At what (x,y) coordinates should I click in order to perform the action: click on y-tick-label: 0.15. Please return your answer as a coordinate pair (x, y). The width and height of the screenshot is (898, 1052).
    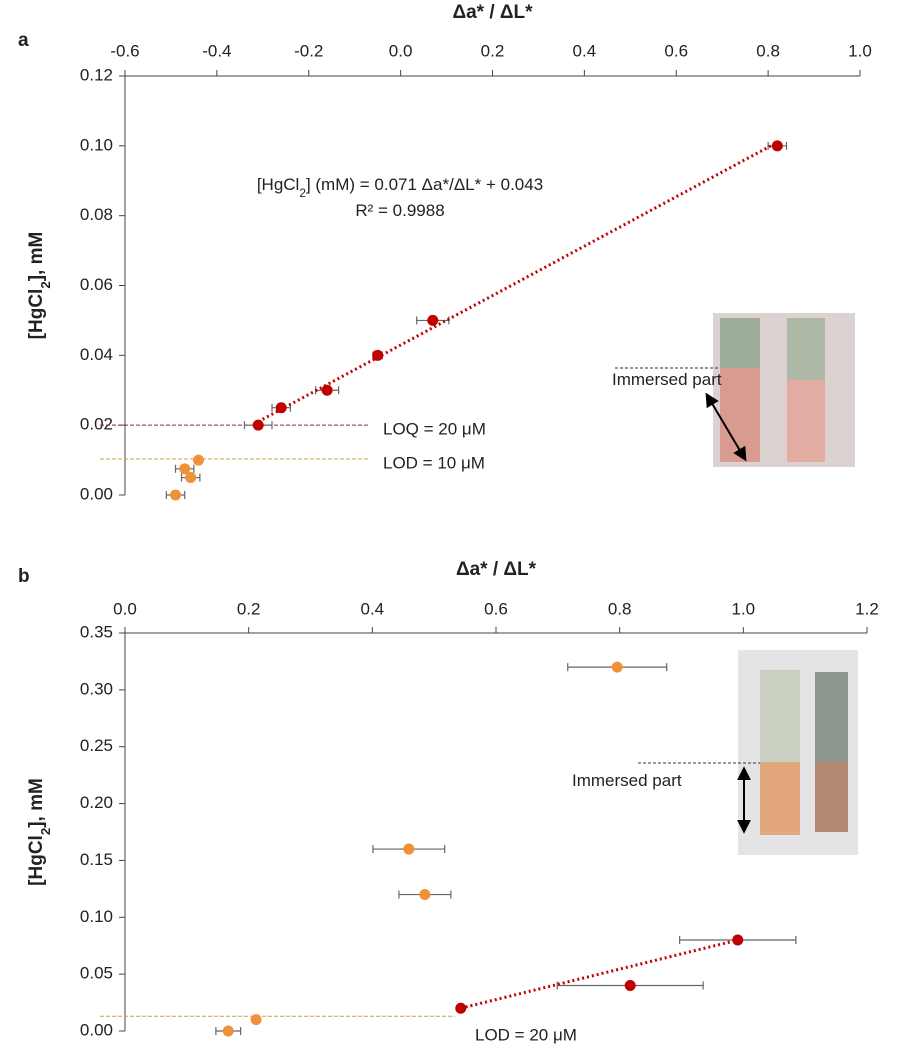
    Looking at the image, I should click on (96, 859).